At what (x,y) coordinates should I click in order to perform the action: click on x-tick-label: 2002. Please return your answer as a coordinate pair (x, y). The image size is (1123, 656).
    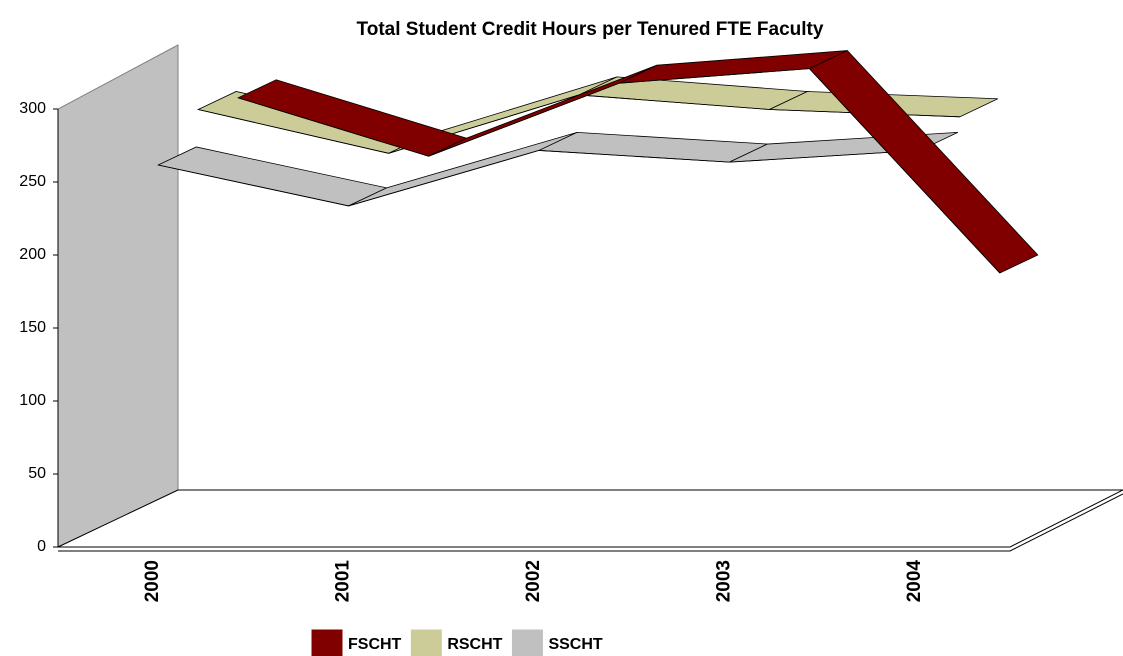
    Looking at the image, I should click on (533, 581).